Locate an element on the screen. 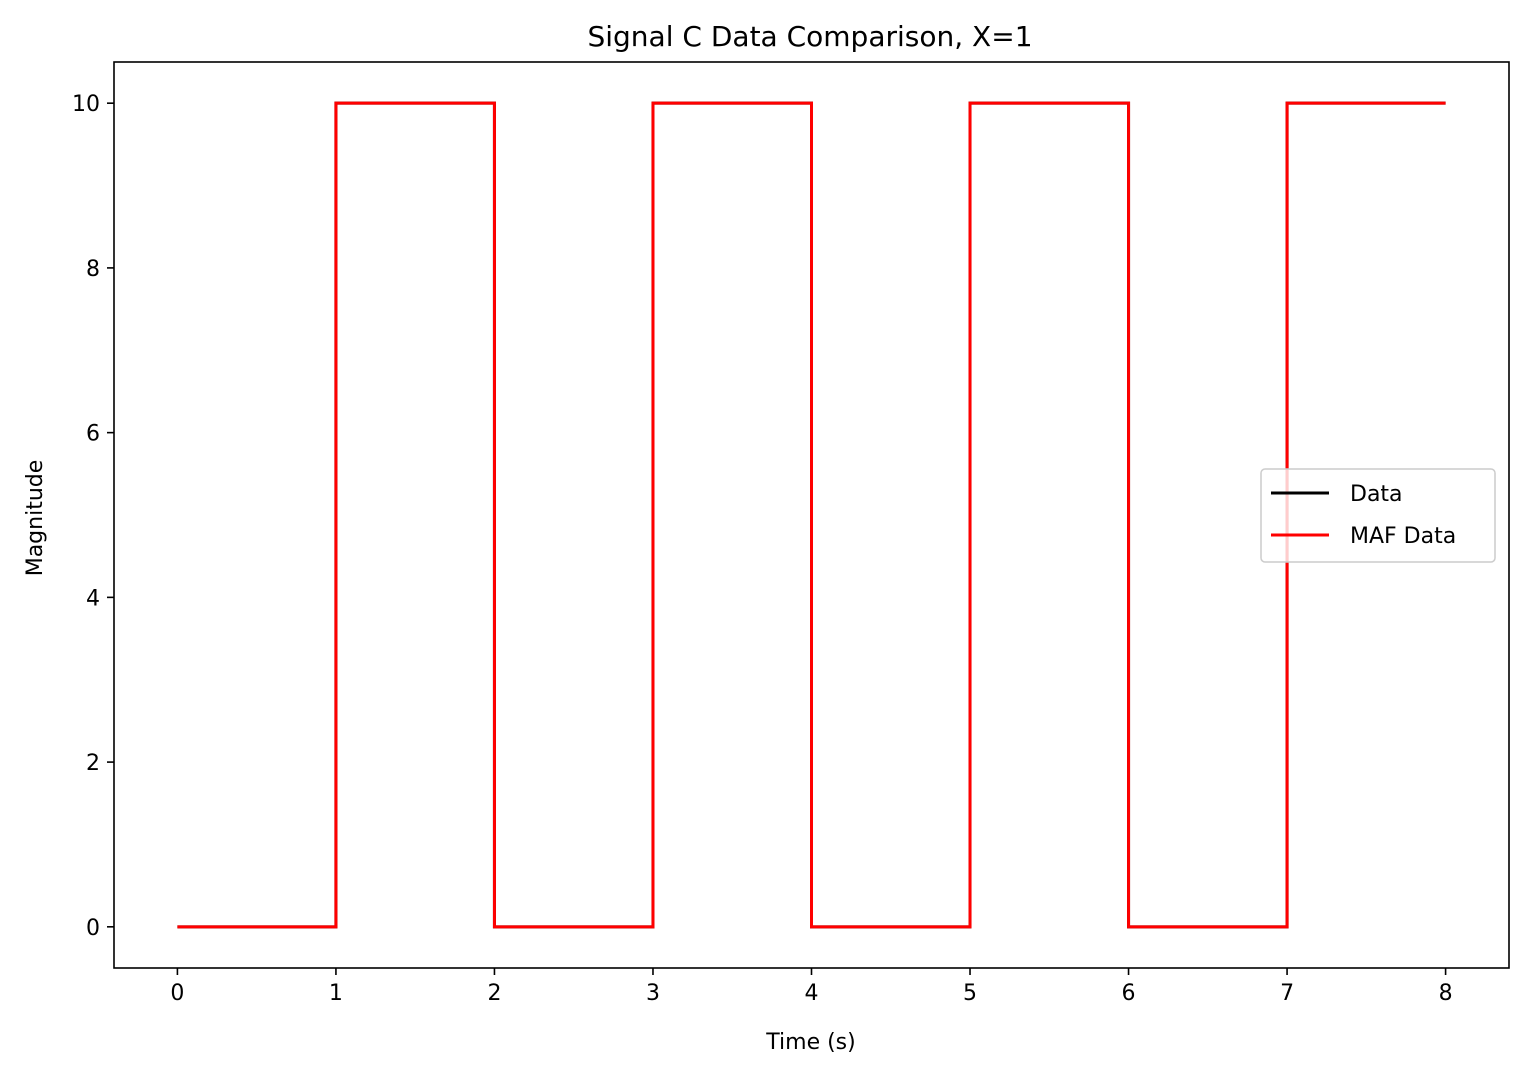 The image size is (1528, 1079). y-tick-label: 4 is located at coordinates (93, 598).